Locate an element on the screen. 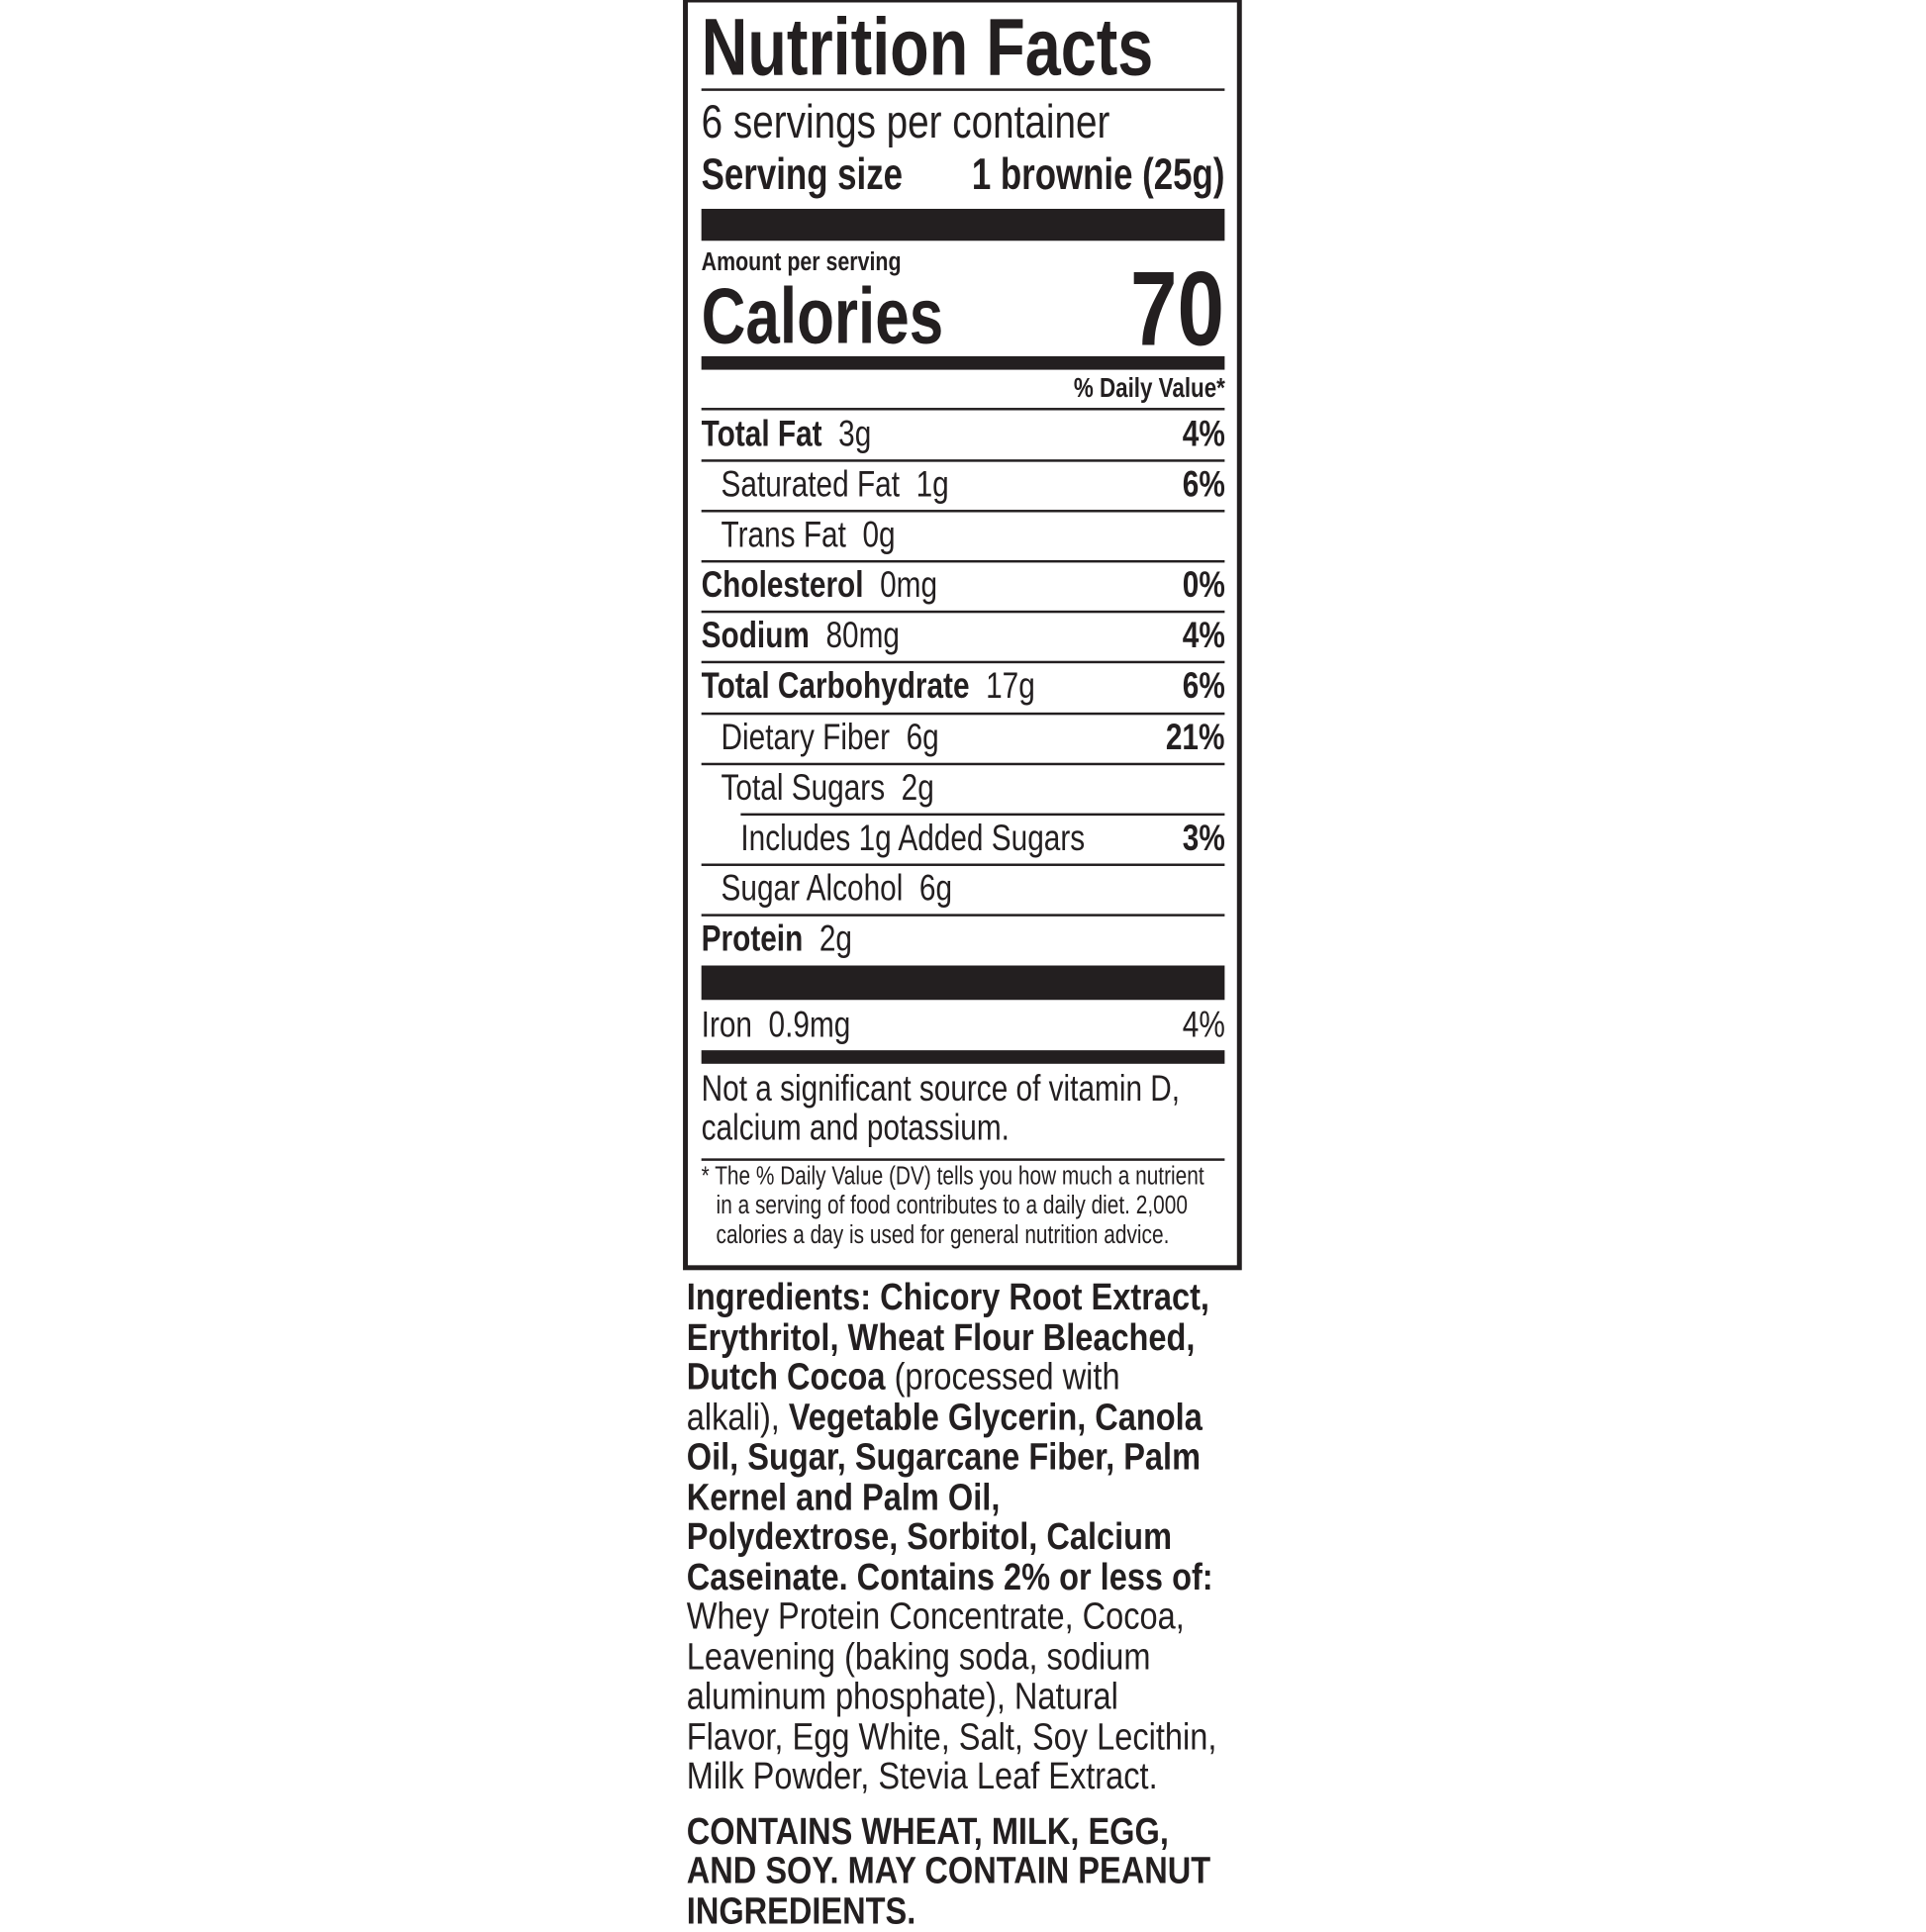  nutrient-dv: 3% is located at coordinates (1203, 838).